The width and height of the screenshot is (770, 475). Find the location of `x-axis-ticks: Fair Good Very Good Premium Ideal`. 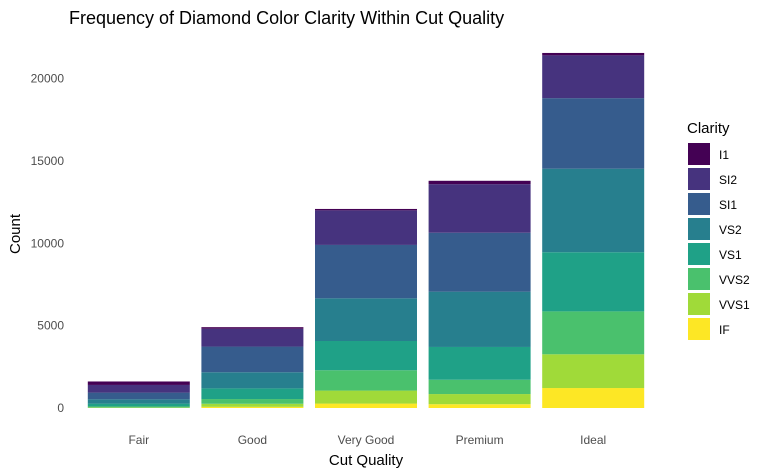

x-axis-ticks: Fair Good Very Good Premium Ideal is located at coordinates (367, 440).